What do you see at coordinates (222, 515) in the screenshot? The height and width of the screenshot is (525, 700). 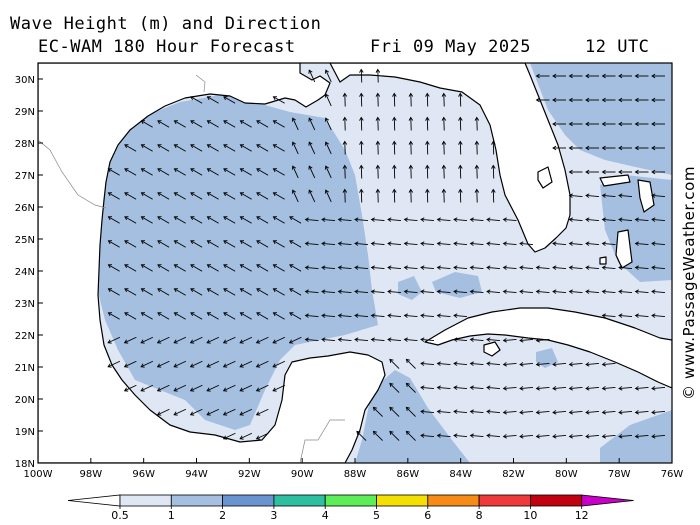 I see `colorbar-label: 2` at bounding box center [222, 515].